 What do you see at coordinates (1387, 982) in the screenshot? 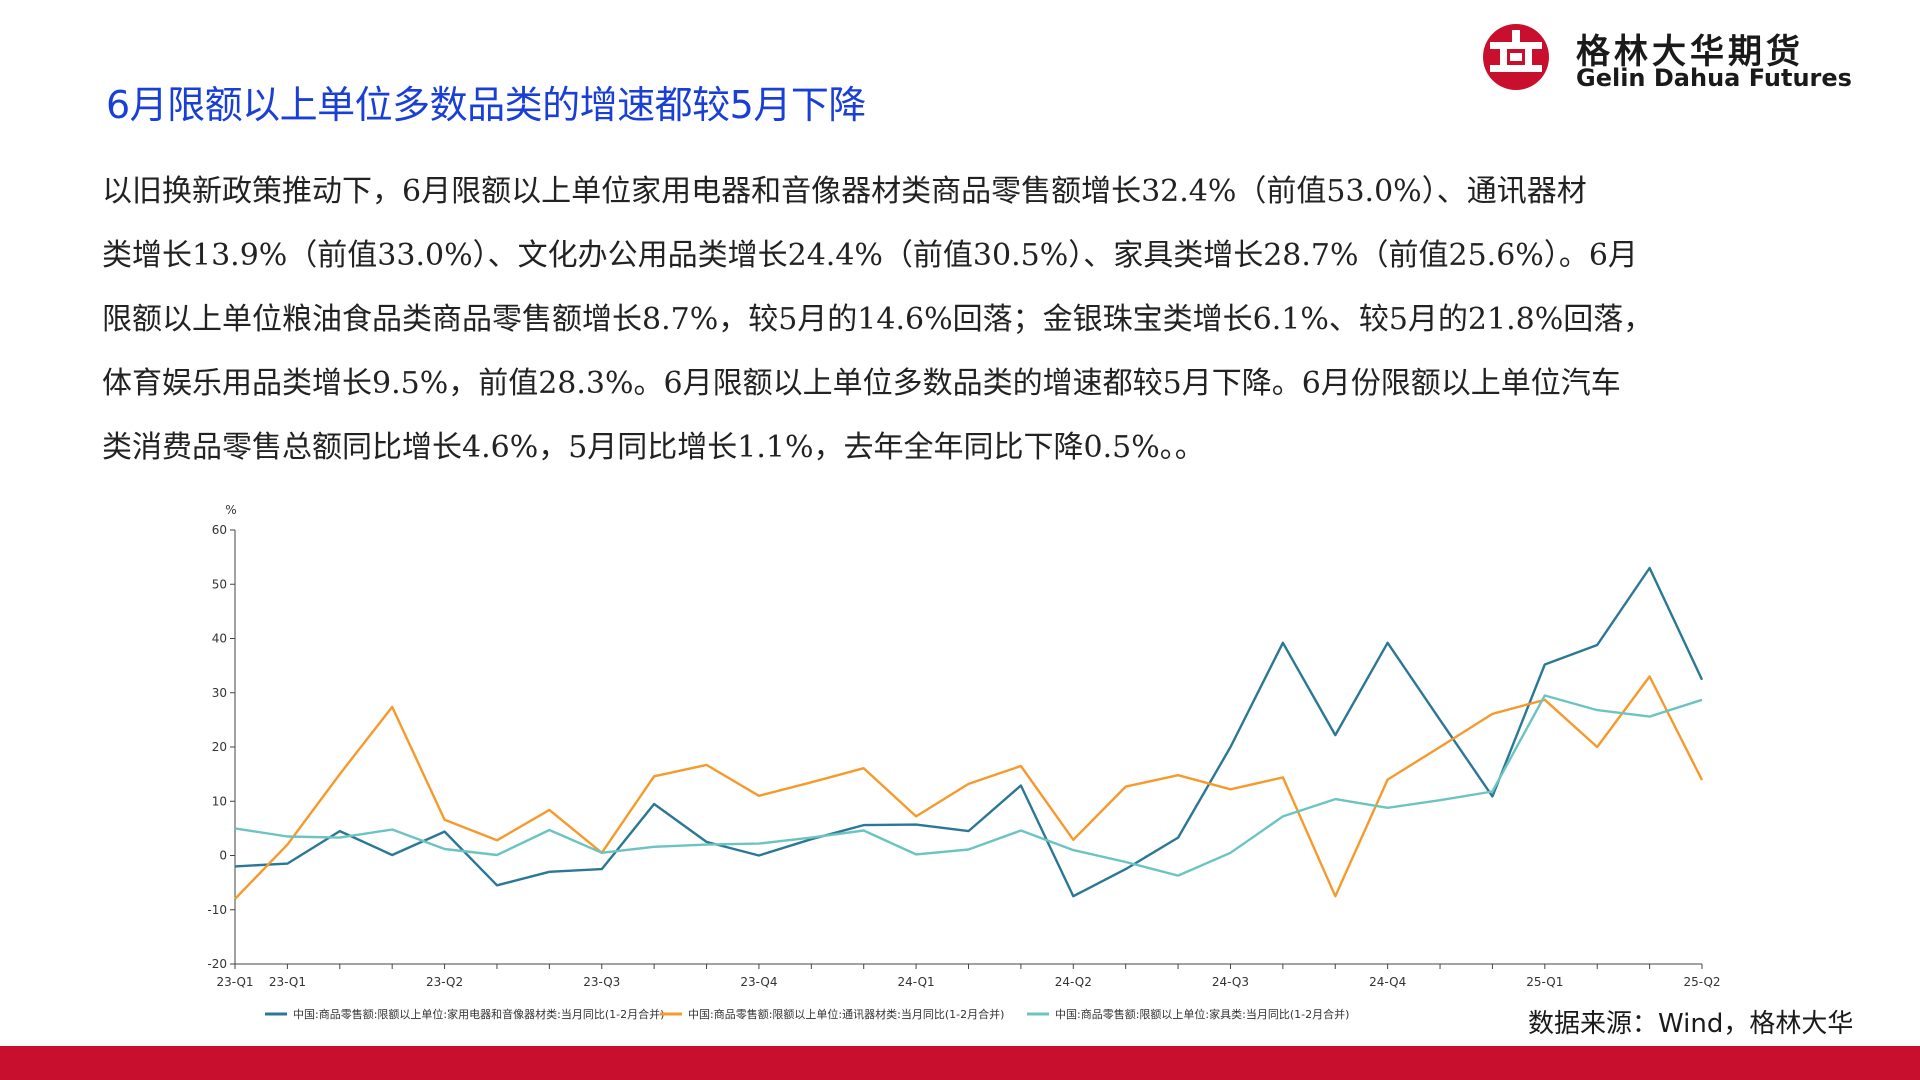
I see `x-tick-label: 24-Q4` at bounding box center [1387, 982].